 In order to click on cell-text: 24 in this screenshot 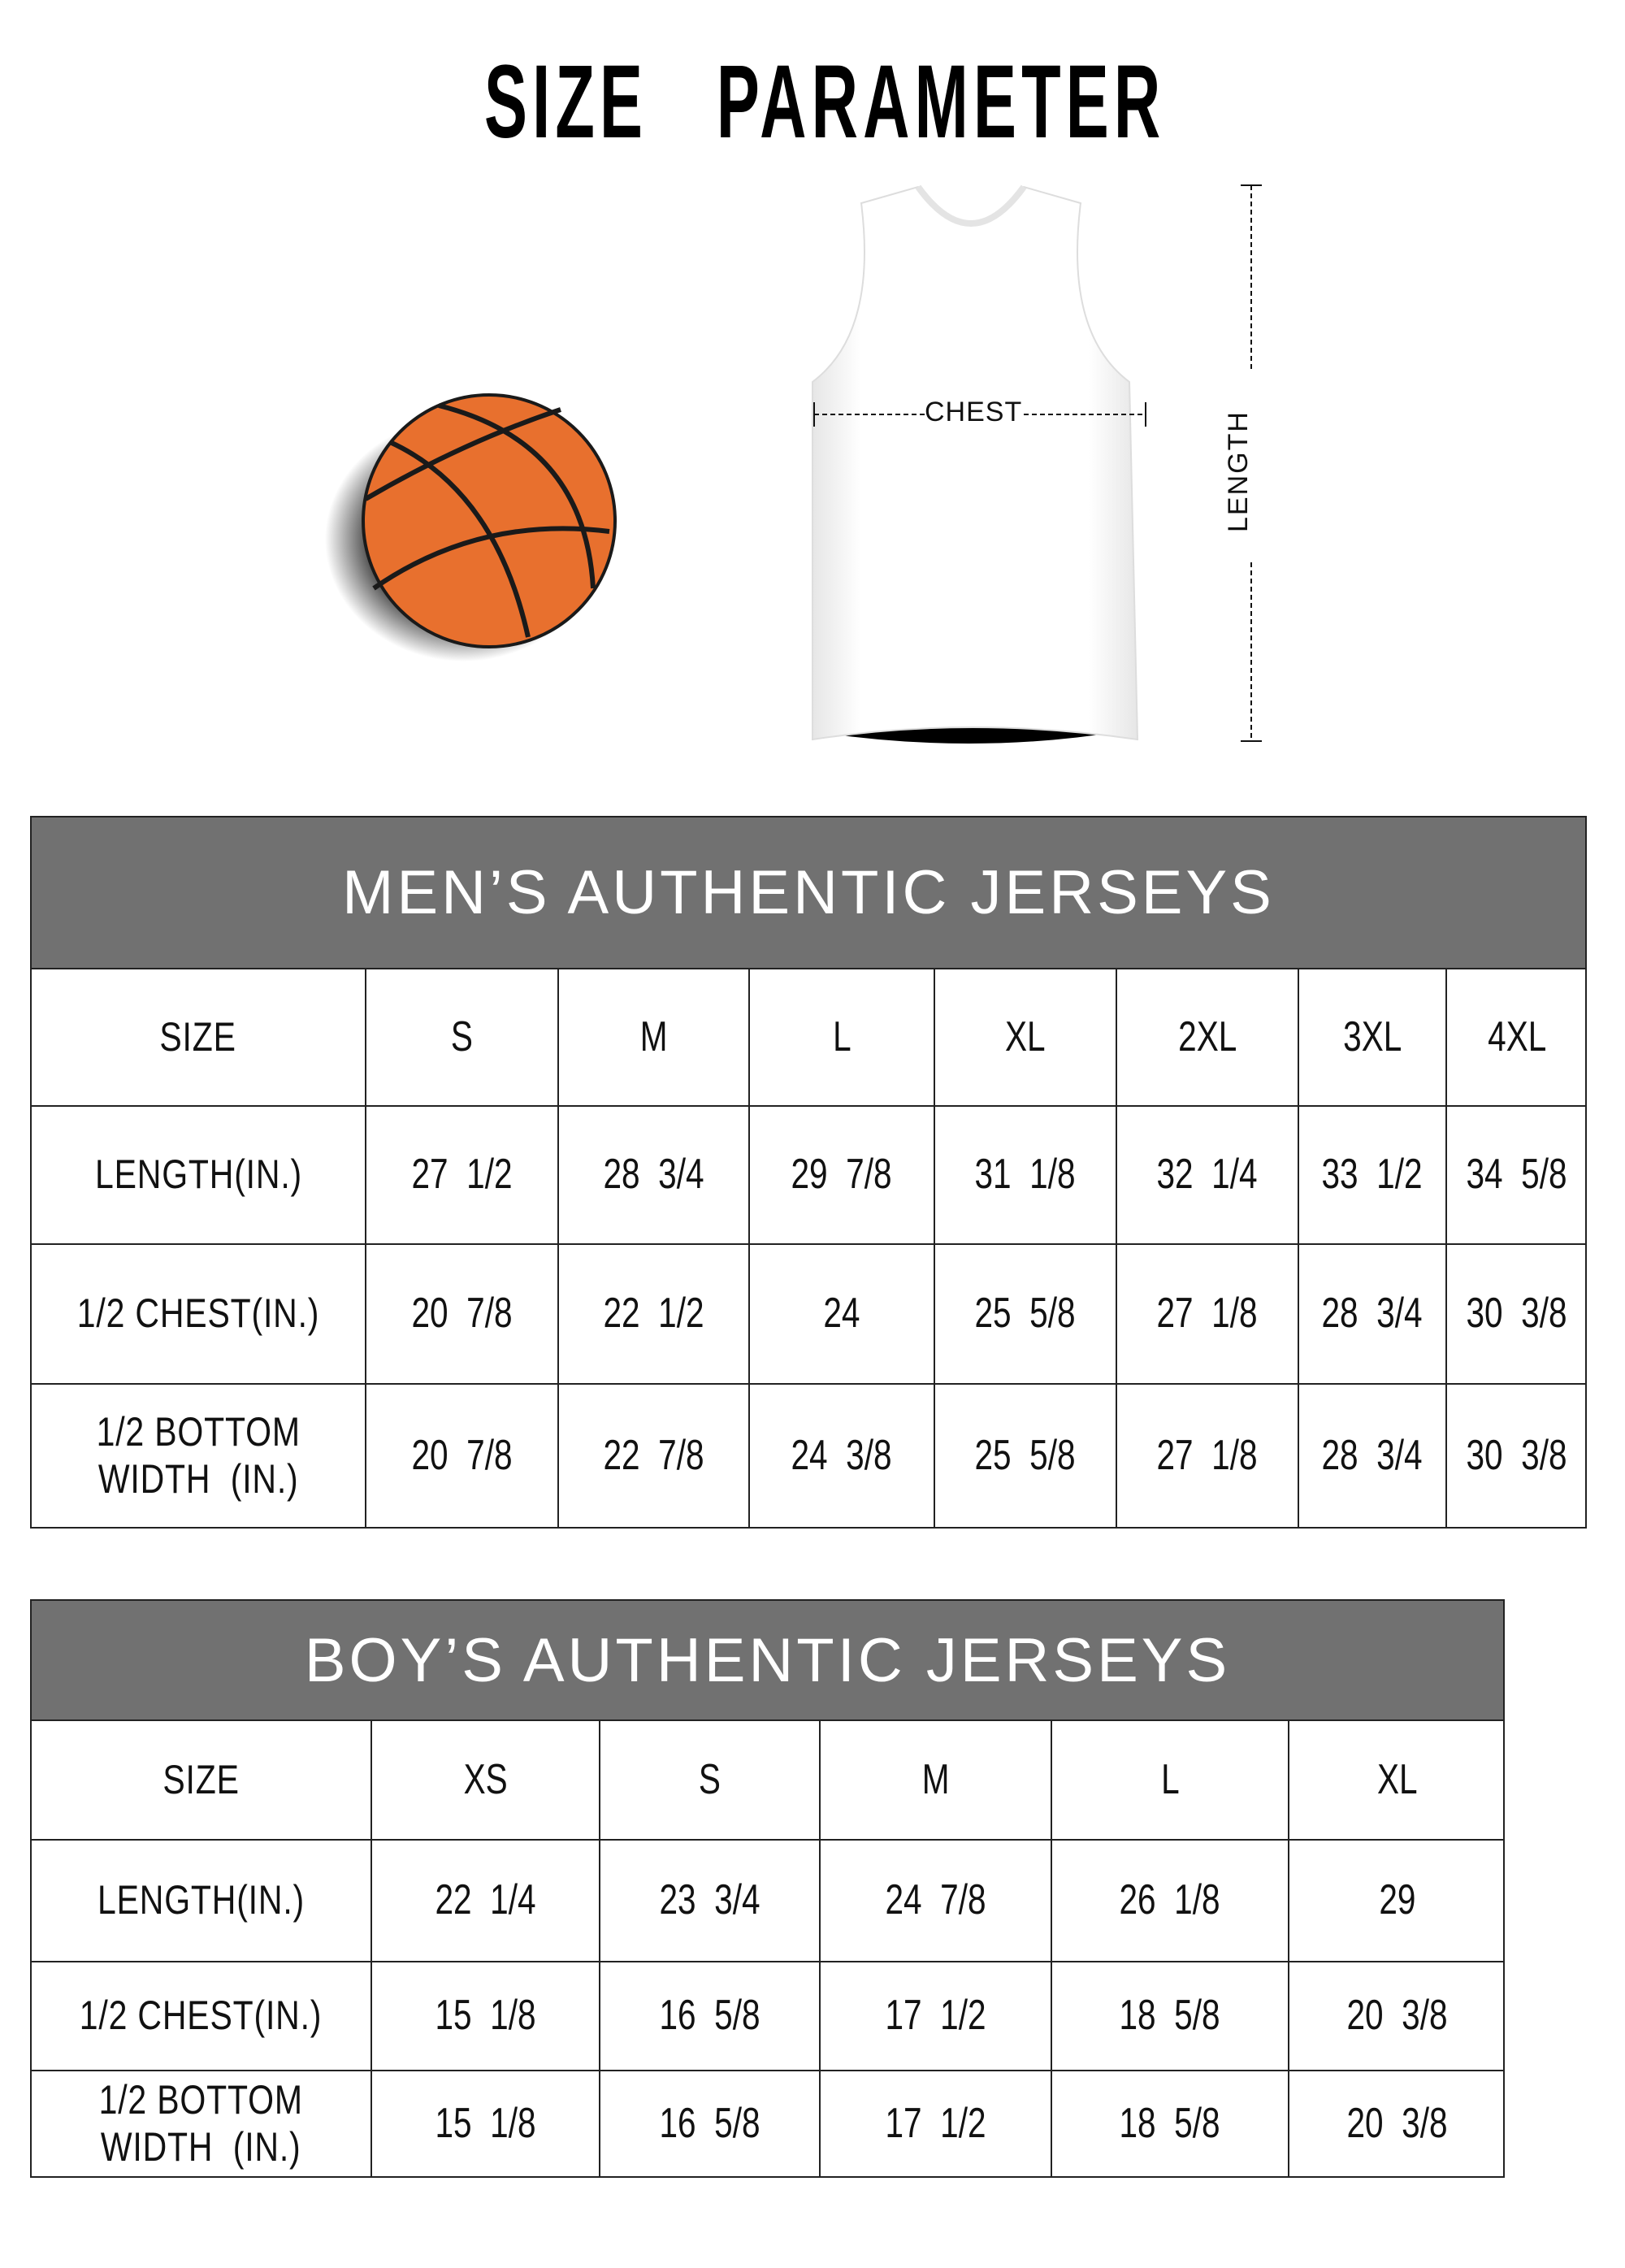, I will do `click(842, 1314)`.